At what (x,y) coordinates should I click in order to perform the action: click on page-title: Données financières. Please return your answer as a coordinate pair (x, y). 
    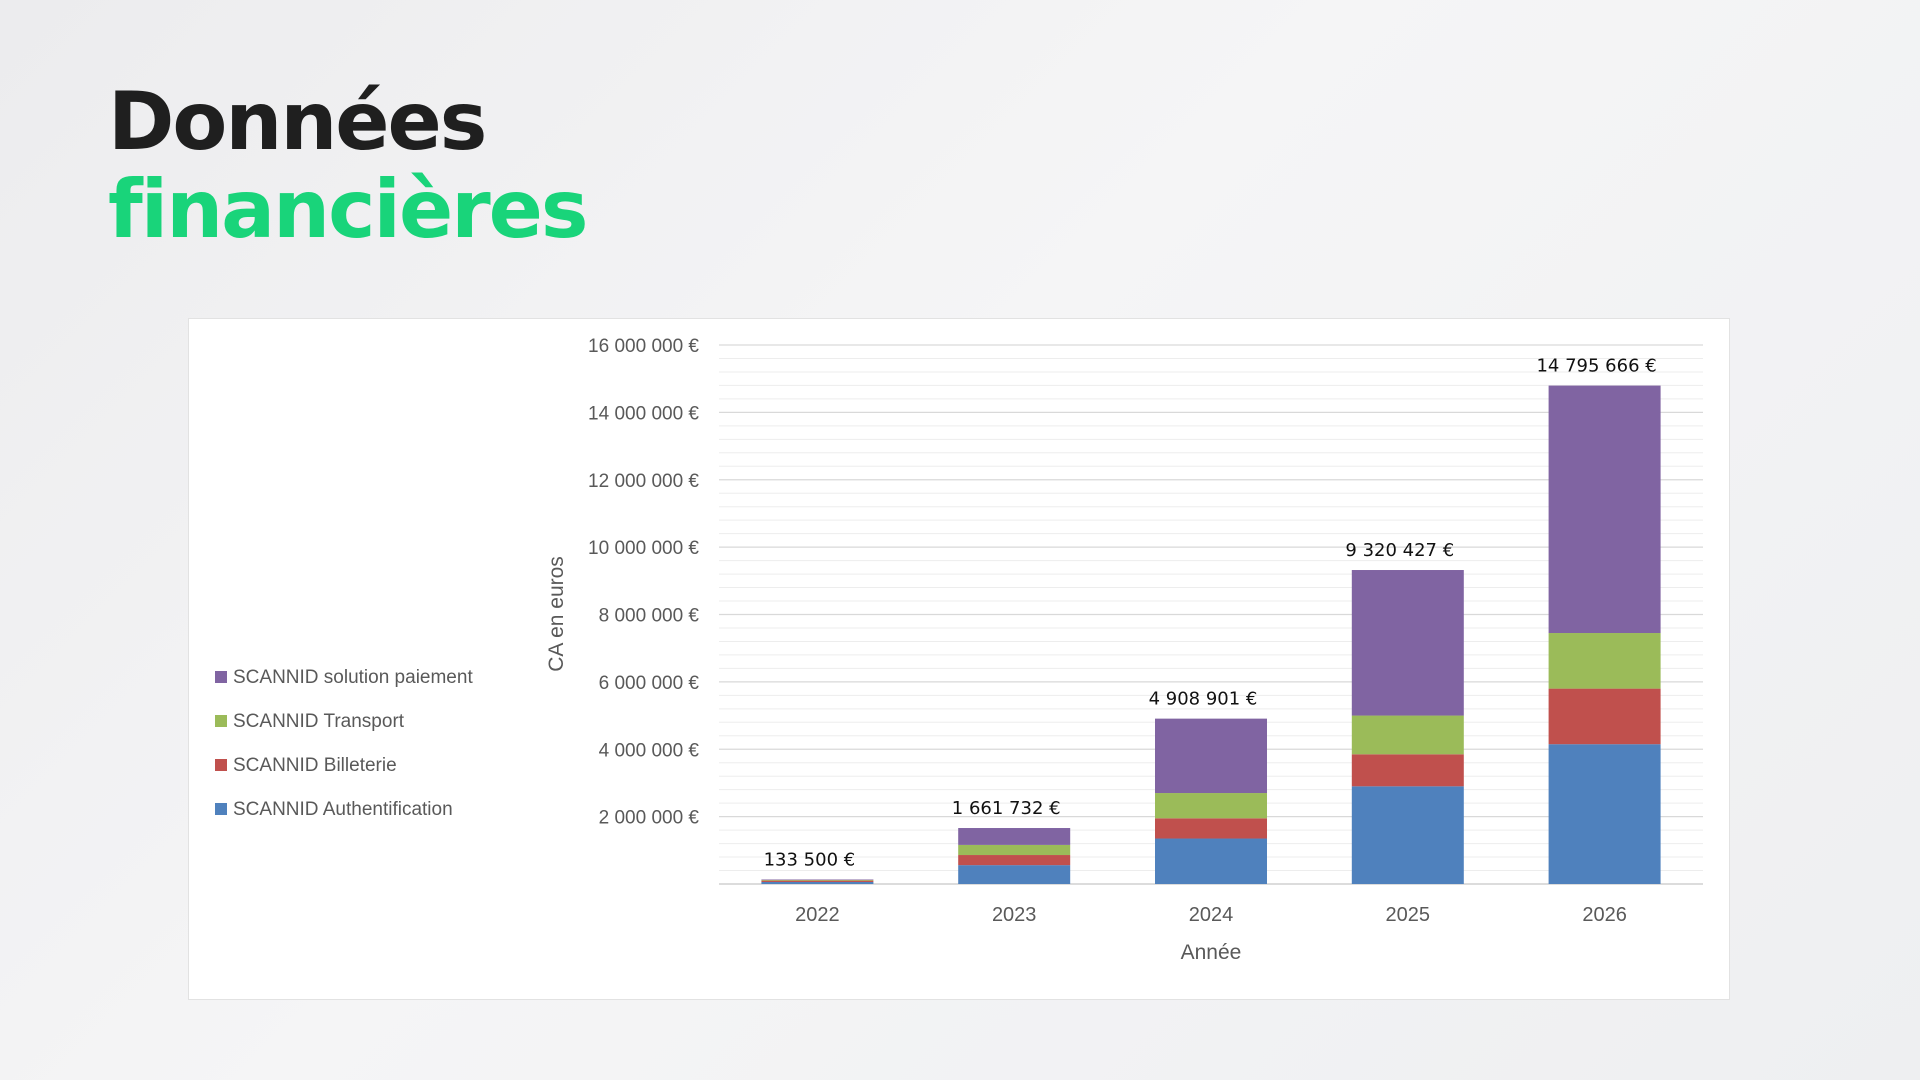
    Looking at the image, I should click on (348, 165).